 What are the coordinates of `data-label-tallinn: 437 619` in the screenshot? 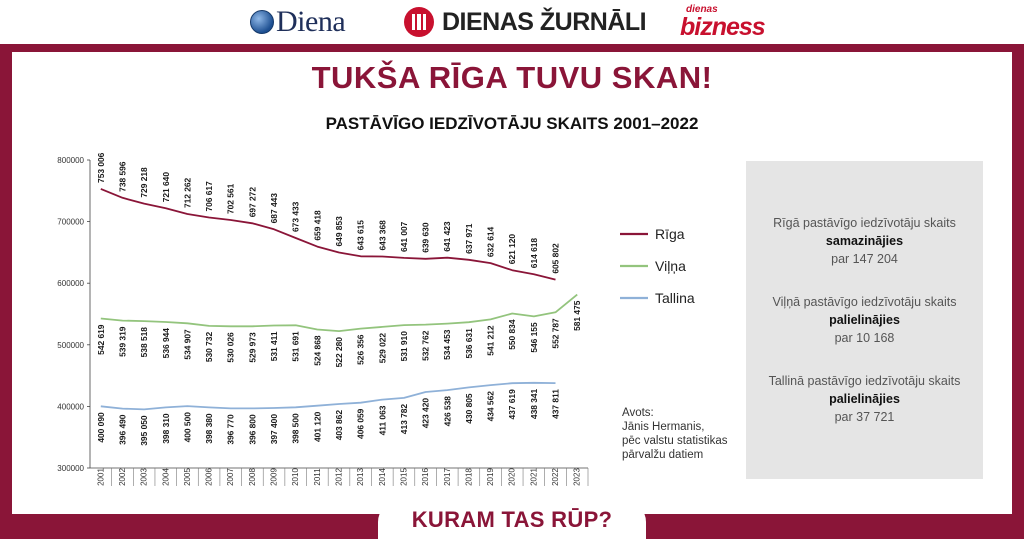 It's located at (512, 404).